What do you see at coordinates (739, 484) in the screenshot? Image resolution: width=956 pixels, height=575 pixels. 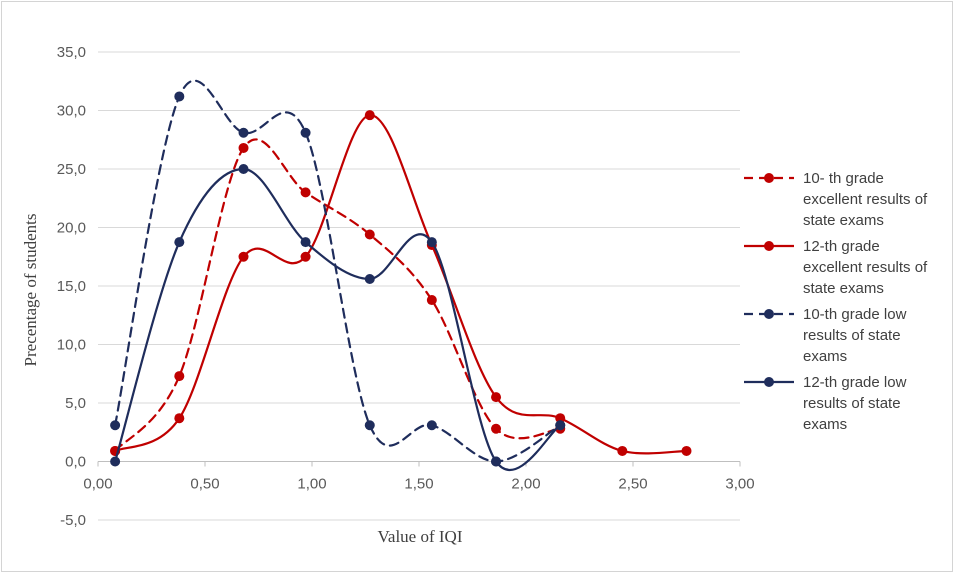 I see `x-tick-label: 3,00` at bounding box center [739, 484].